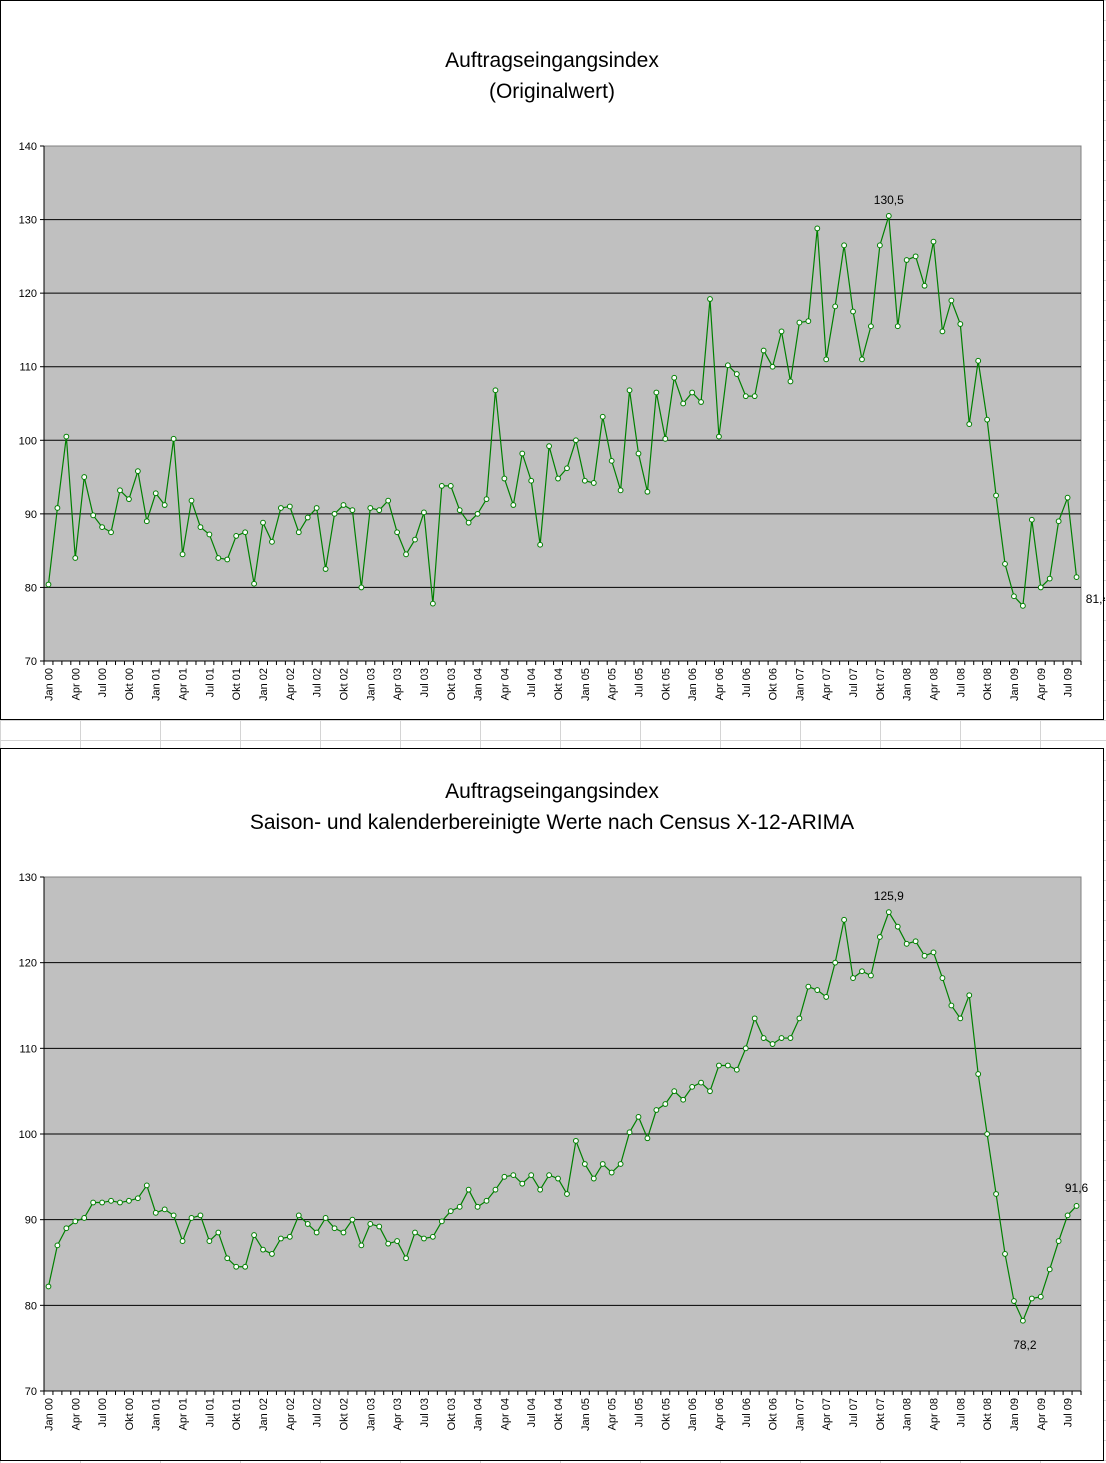  What do you see at coordinates (157, 684) in the screenshot?
I see `x-tick-label: Jan 01` at bounding box center [157, 684].